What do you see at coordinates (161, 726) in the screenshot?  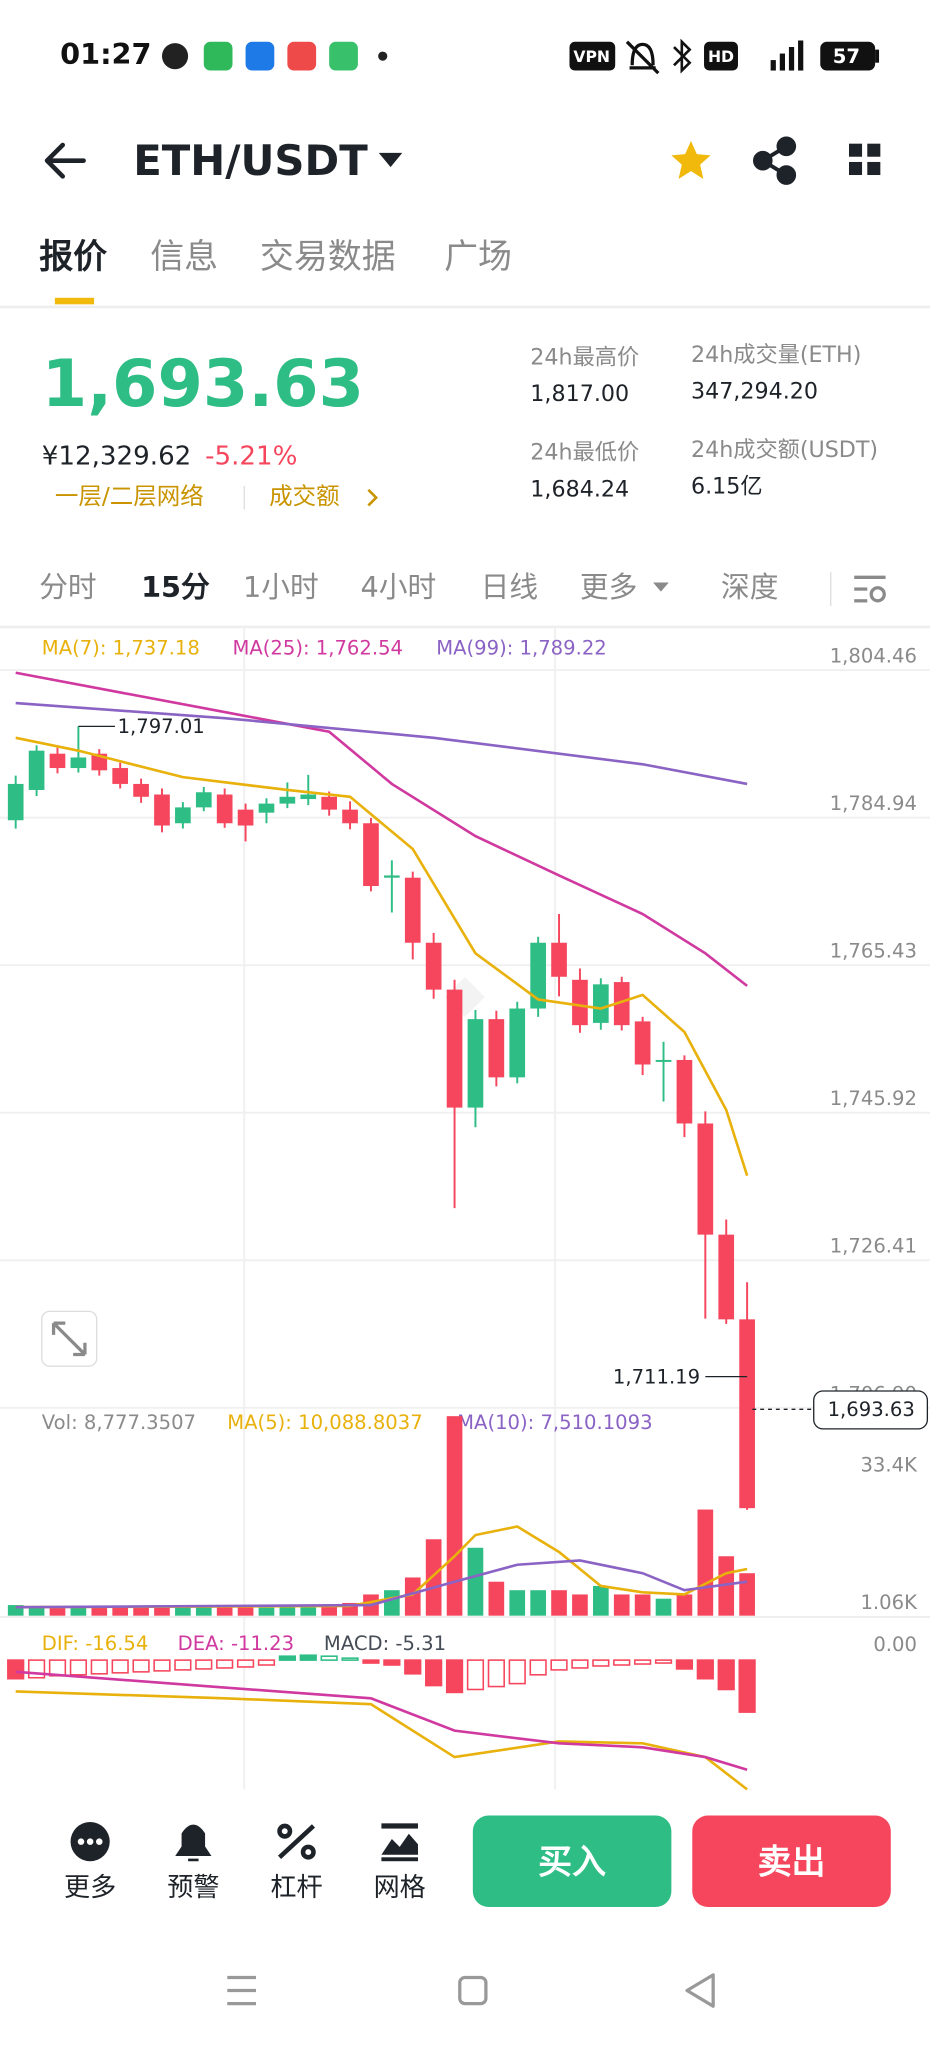 I see `annotation: 1,797.01` at bounding box center [161, 726].